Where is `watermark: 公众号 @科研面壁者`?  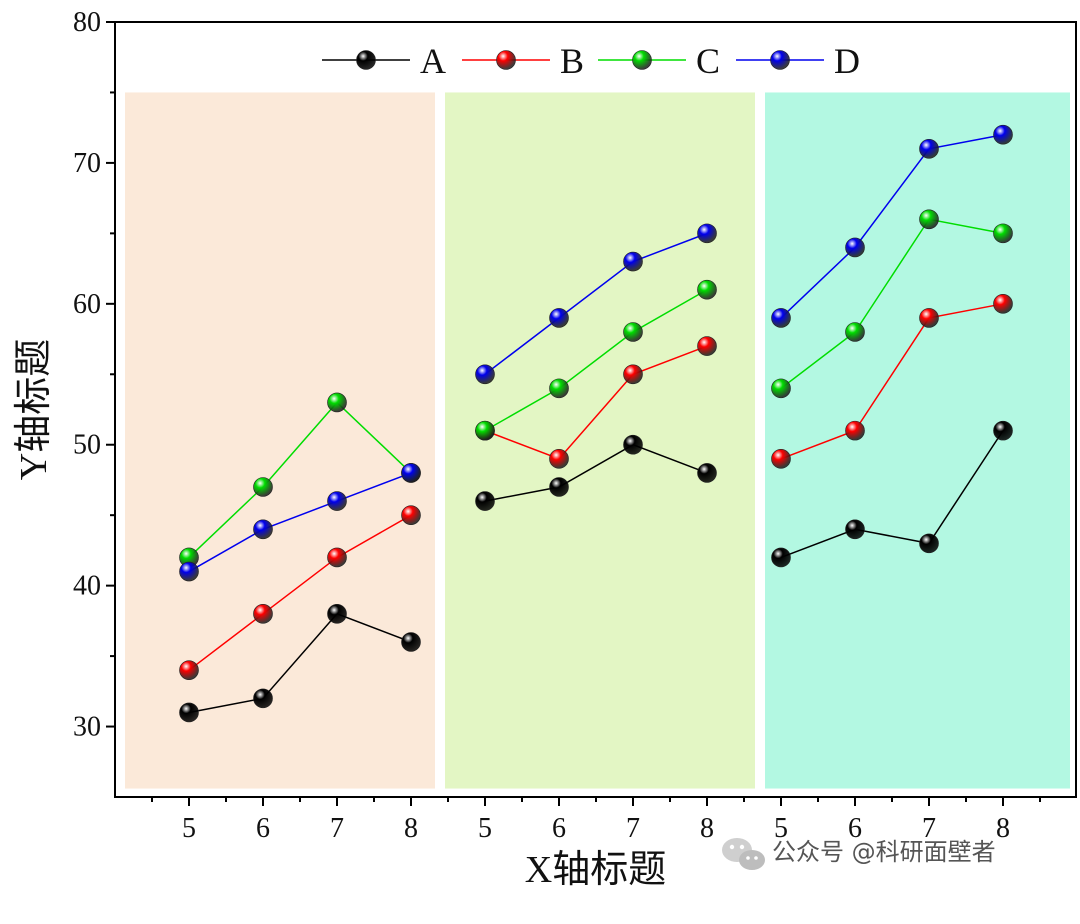 watermark: 公众号 @科研面壁者 is located at coordinates (859, 854).